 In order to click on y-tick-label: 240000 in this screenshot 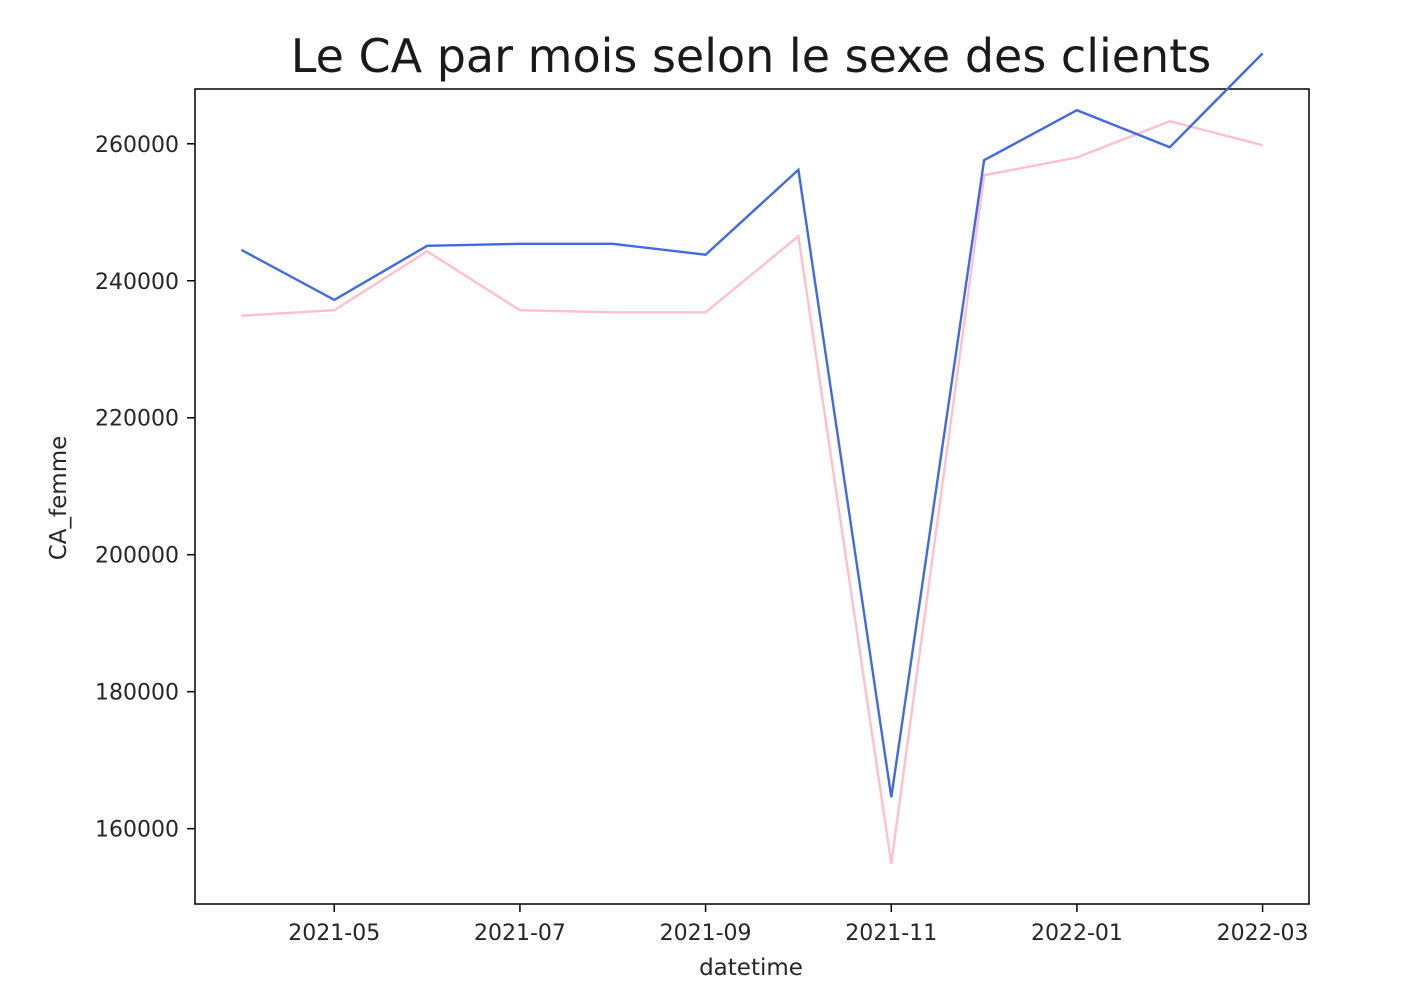, I will do `click(137, 282)`.